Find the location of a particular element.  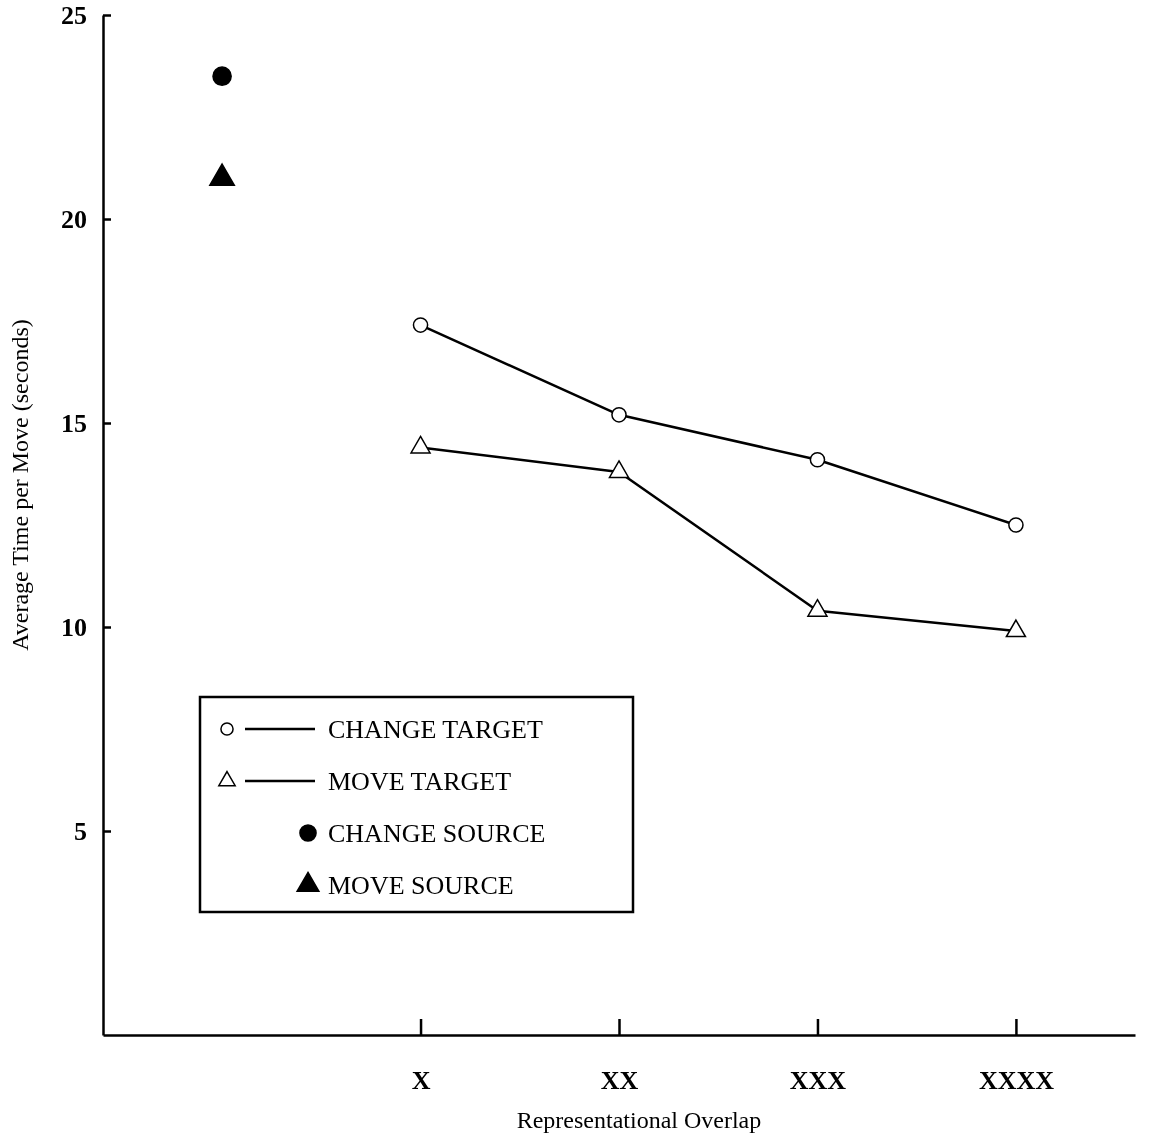

legend-label: CHANGE TARGET is located at coordinates (435, 729).